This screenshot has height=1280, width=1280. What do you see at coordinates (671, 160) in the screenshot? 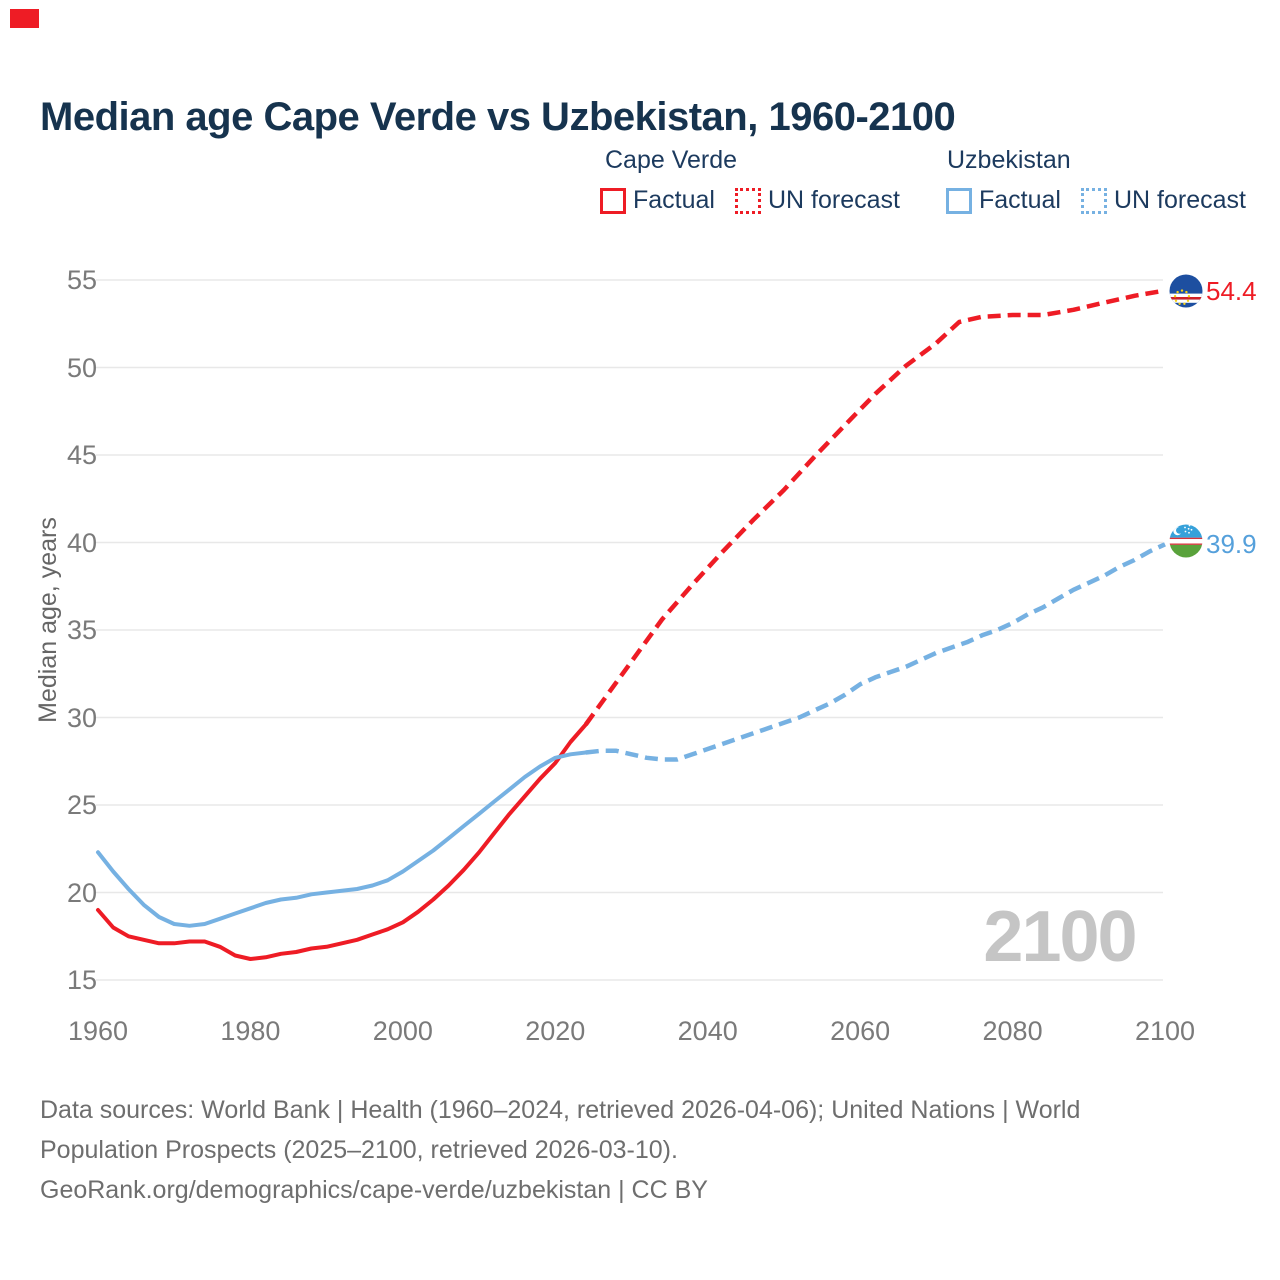
I see `legend-group-title-cape-verde: Cape Verde` at bounding box center [671, 160].